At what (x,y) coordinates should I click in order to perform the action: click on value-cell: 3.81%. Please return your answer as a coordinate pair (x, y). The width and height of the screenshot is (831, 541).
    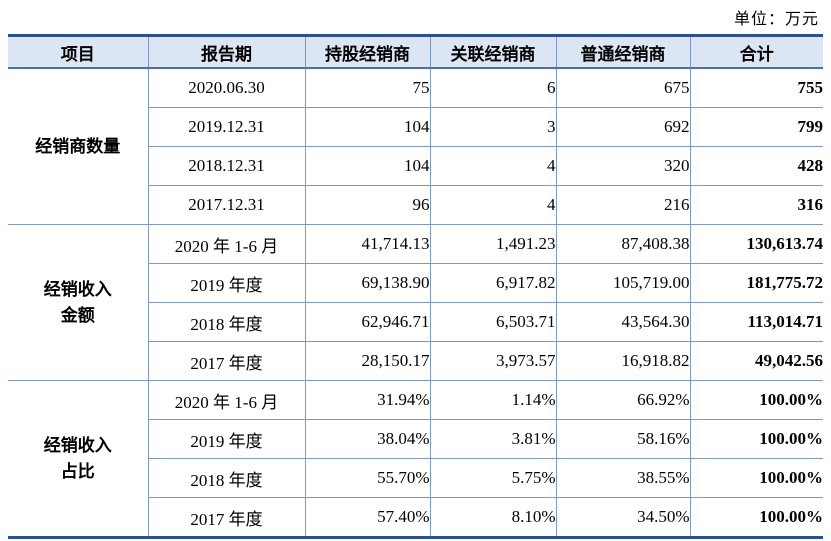
    Looking at the image, I should click on (492, 439).